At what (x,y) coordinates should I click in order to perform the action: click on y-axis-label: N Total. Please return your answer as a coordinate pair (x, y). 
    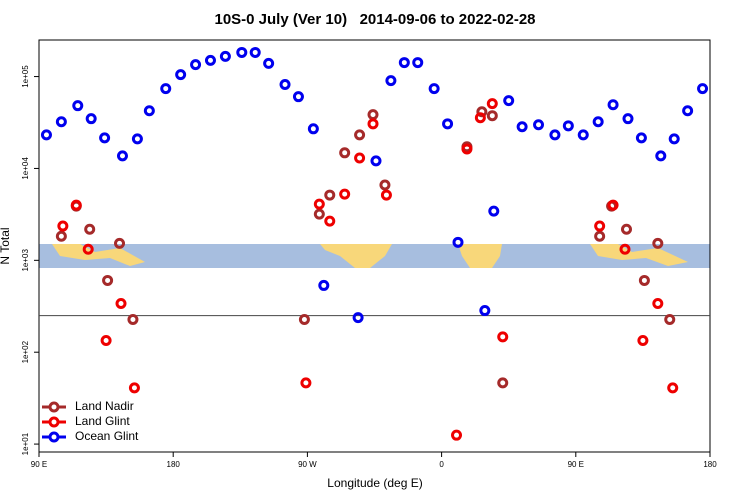
    Looking at the image, I should click on (6, 245).